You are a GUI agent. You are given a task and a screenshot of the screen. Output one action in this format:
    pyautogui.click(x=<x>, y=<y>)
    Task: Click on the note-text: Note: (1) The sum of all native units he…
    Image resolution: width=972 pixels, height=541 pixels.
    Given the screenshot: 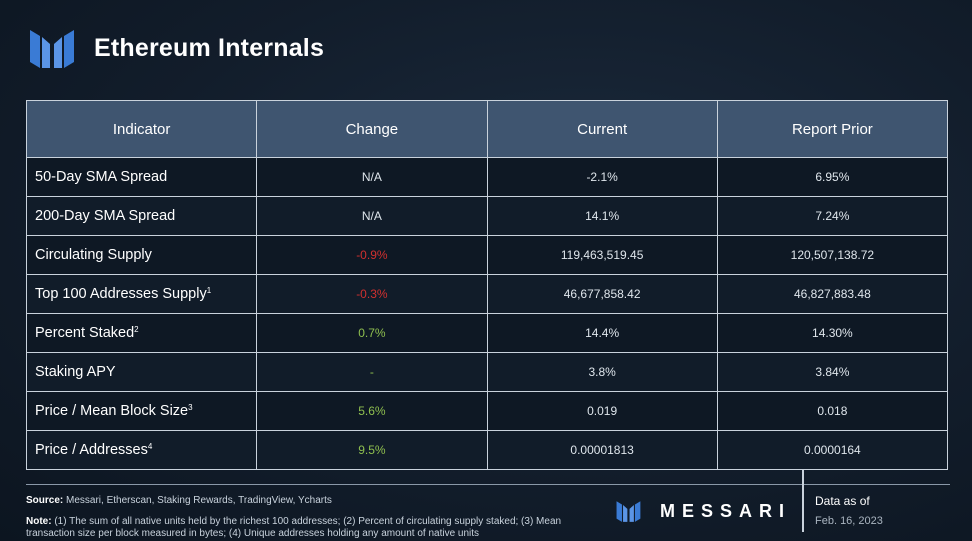 What is the action you would take?
    pyautogui.click(x=316, y=528)
    